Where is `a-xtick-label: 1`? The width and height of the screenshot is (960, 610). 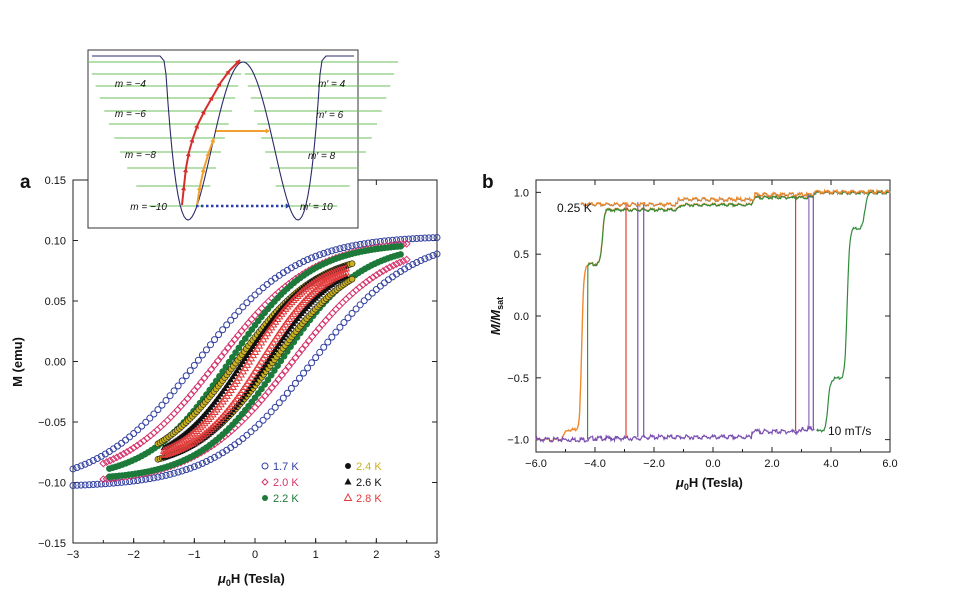 a-xtick-label: 1 is located at coordinates (316, 555).